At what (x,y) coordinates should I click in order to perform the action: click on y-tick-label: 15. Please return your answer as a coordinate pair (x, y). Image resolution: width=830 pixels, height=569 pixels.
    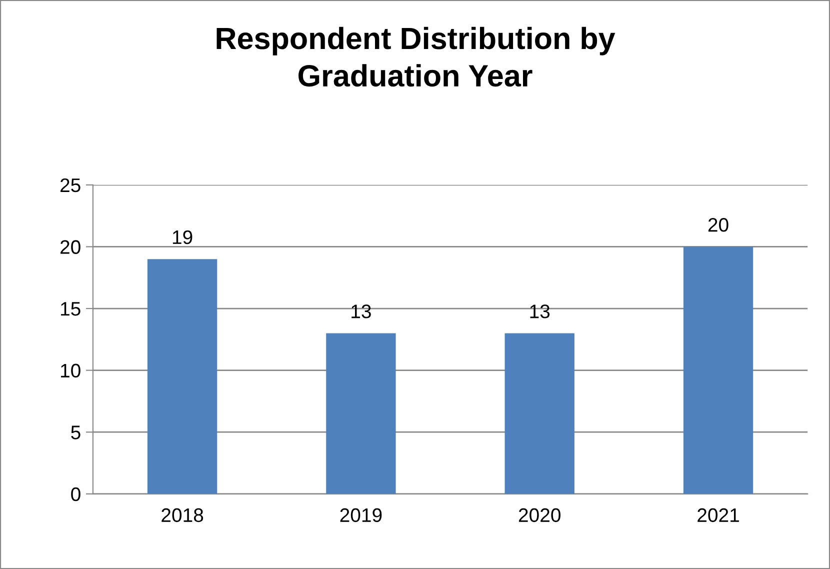
    Looking at the image, I should click on (70, 309).